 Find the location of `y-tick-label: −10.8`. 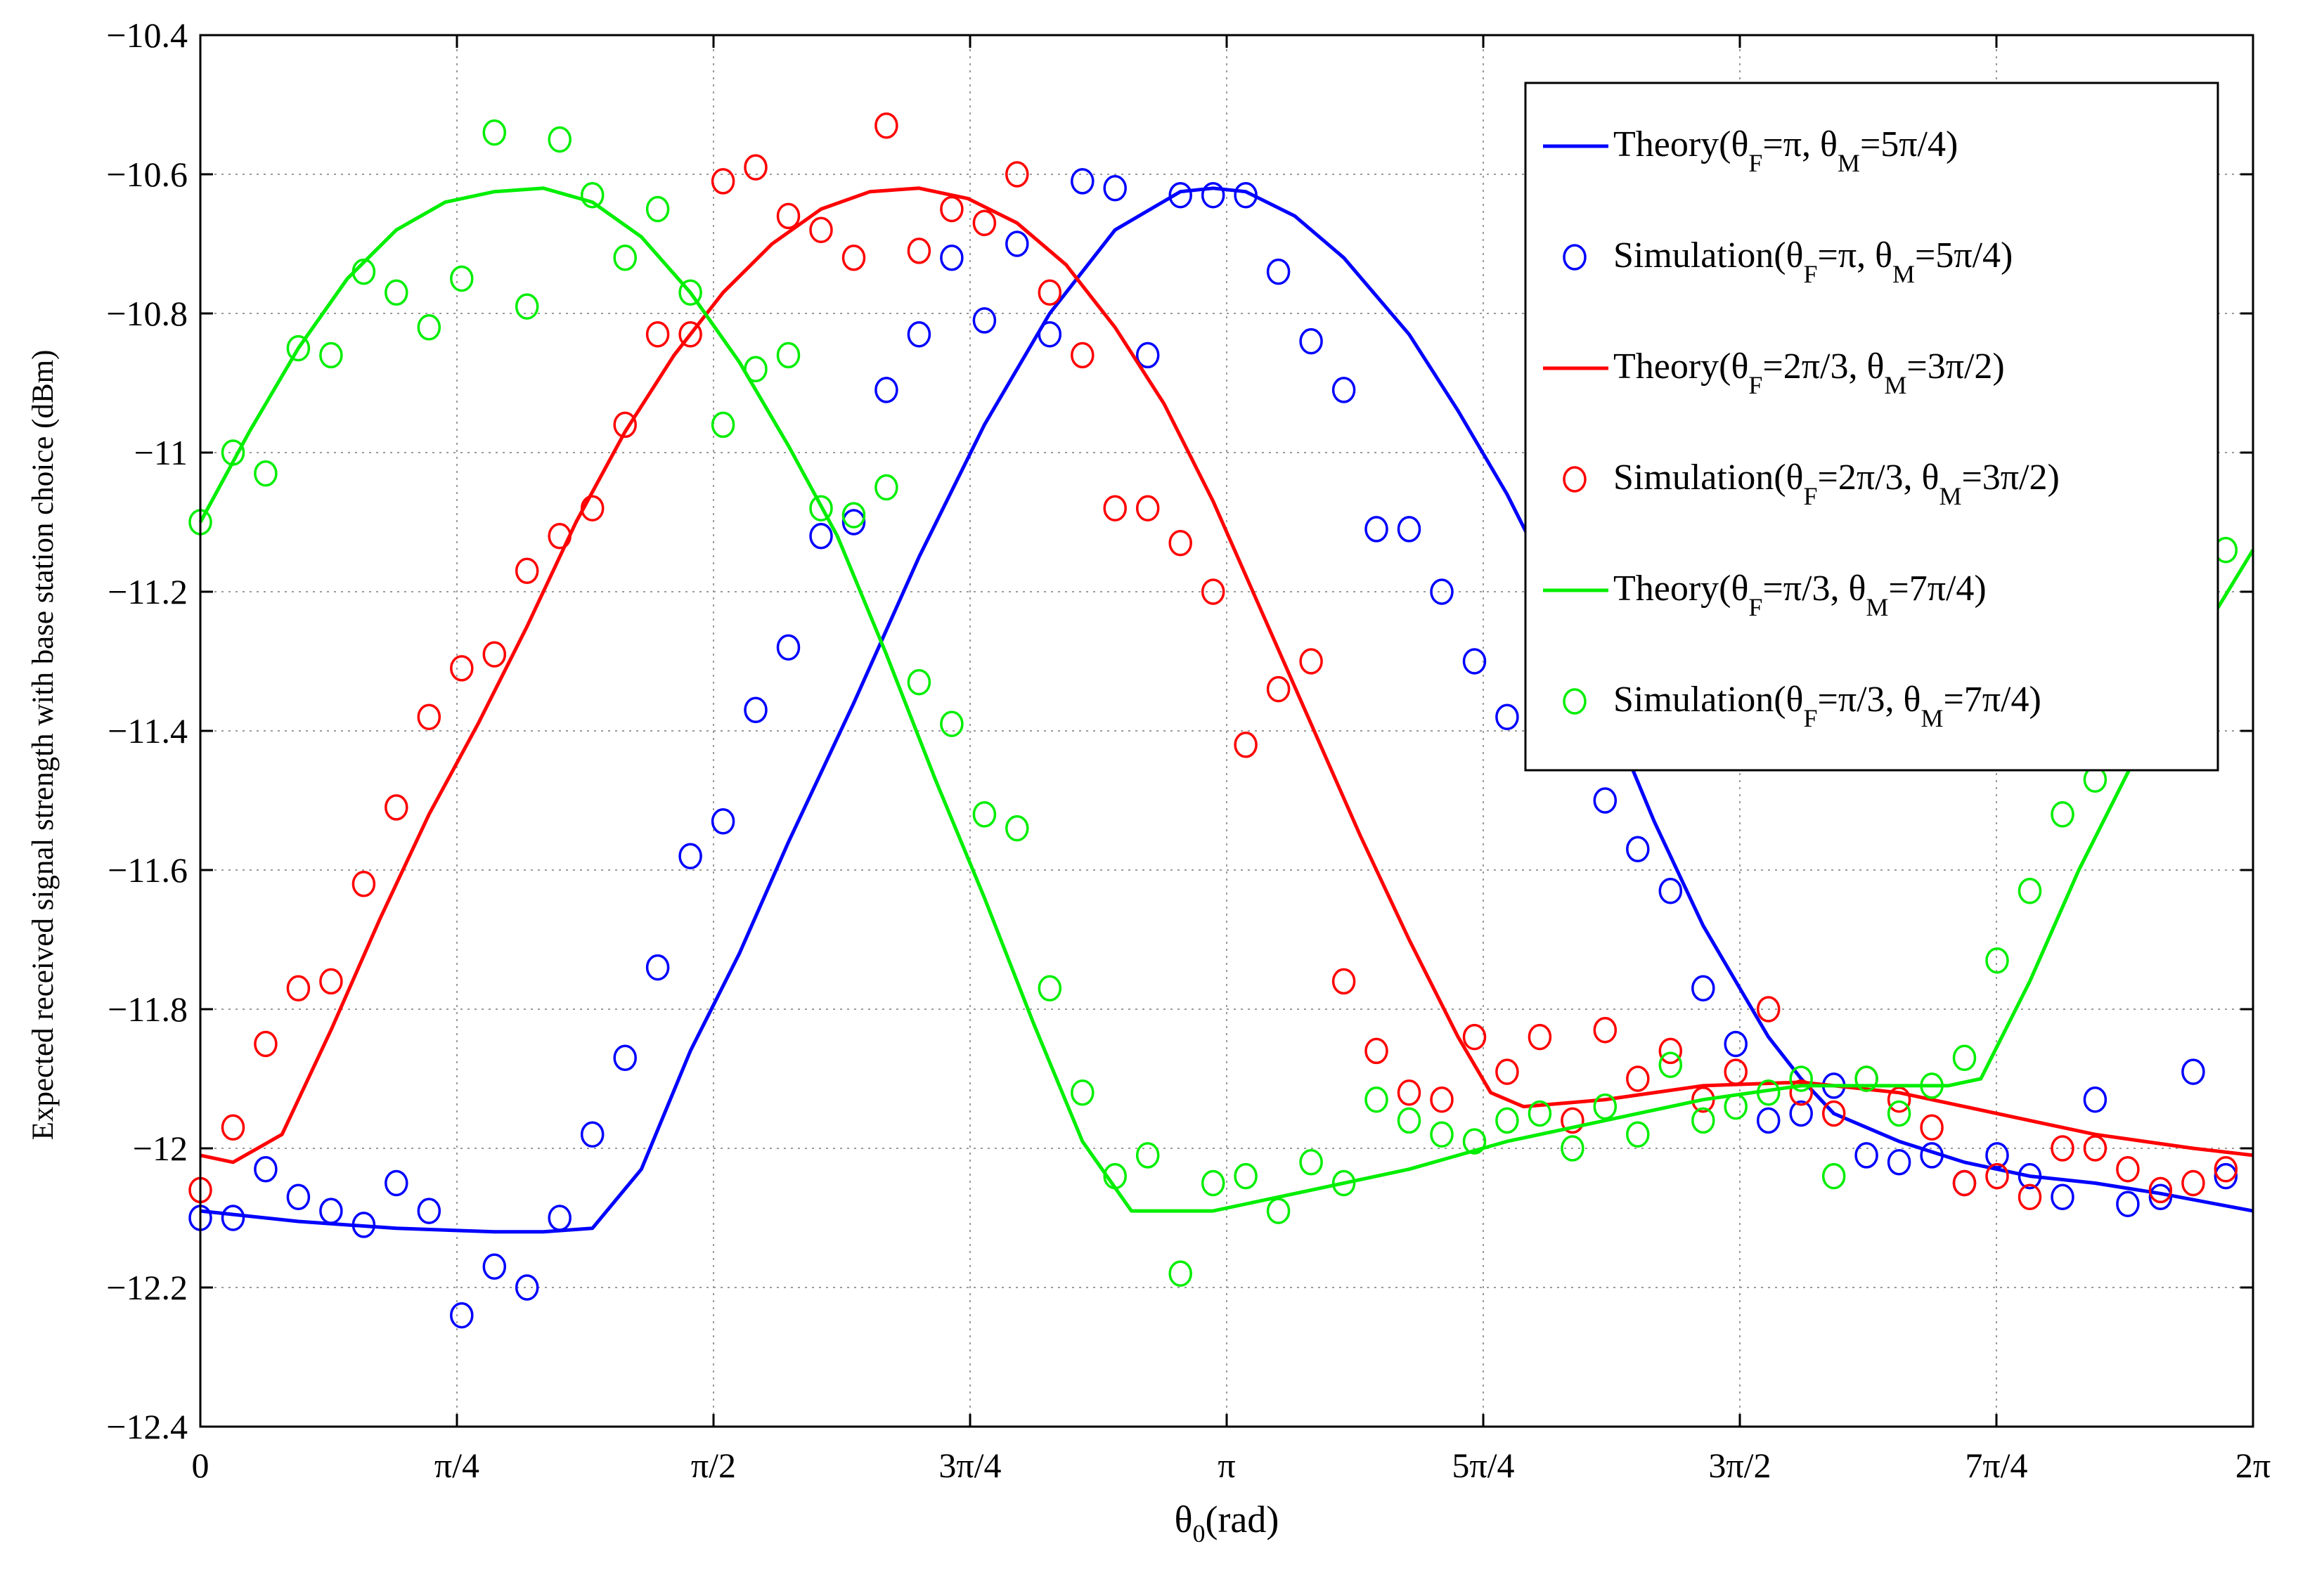

y-tick-label: −10.8 is located at coordinates (147, 313).